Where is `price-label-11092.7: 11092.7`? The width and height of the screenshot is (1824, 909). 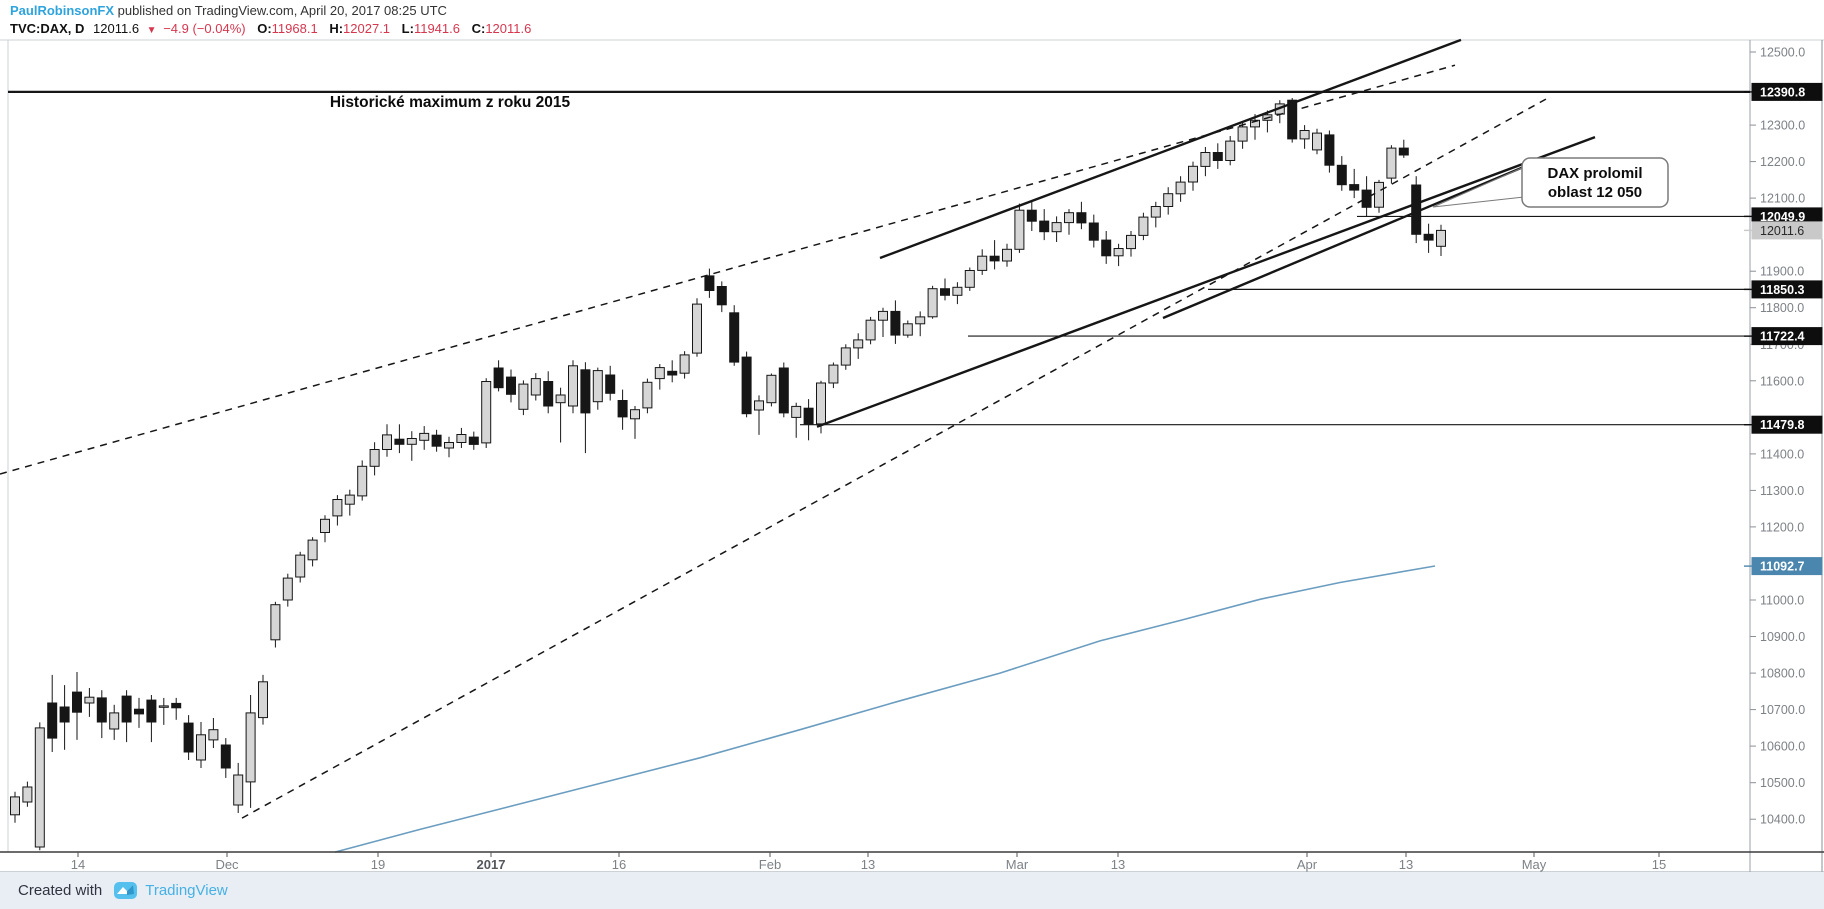 price-label-11092.7: 11092.7 is located at coordinates (1783, 566).